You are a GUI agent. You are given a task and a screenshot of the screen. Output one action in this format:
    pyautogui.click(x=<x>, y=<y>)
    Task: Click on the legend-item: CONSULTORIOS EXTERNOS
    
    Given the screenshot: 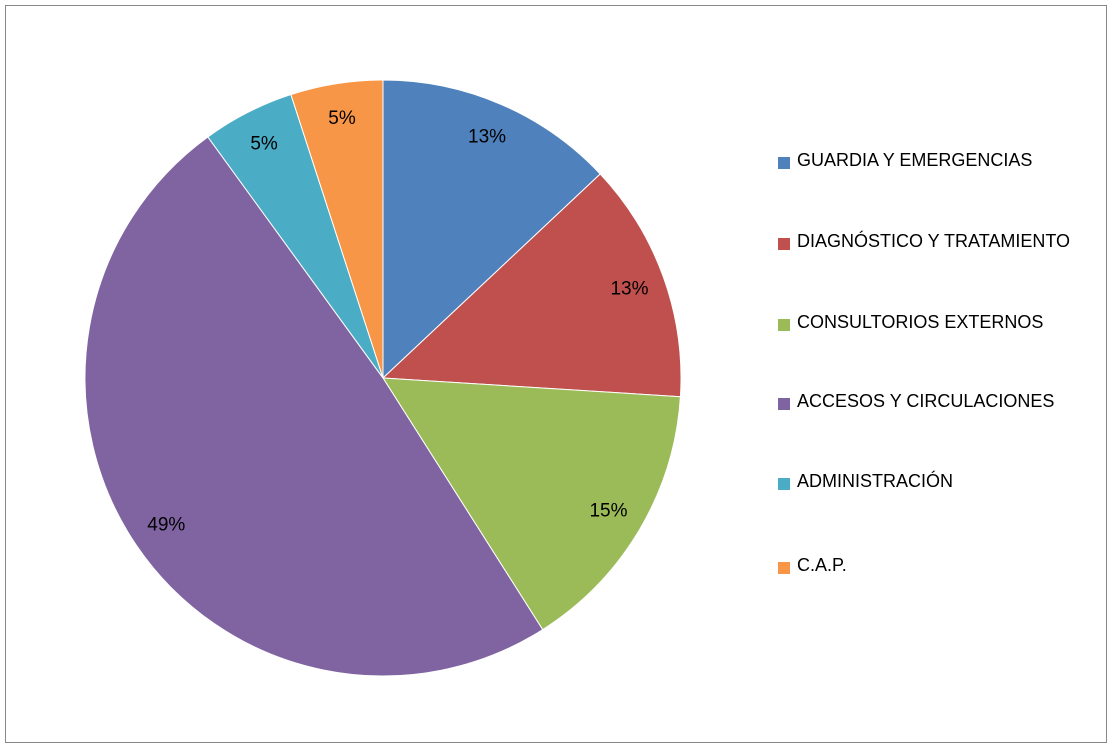 What is the action you would take?
    pyautogui.click(x=937, y=324)
    